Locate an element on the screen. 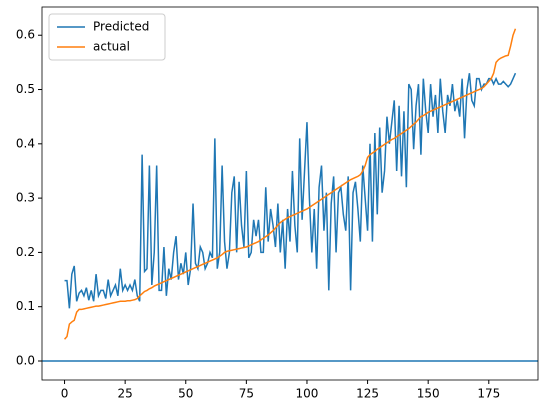 The width and height of the screenshot is (547, 413). y-tick-label: 0.6 is located at coordinates (25, 35).